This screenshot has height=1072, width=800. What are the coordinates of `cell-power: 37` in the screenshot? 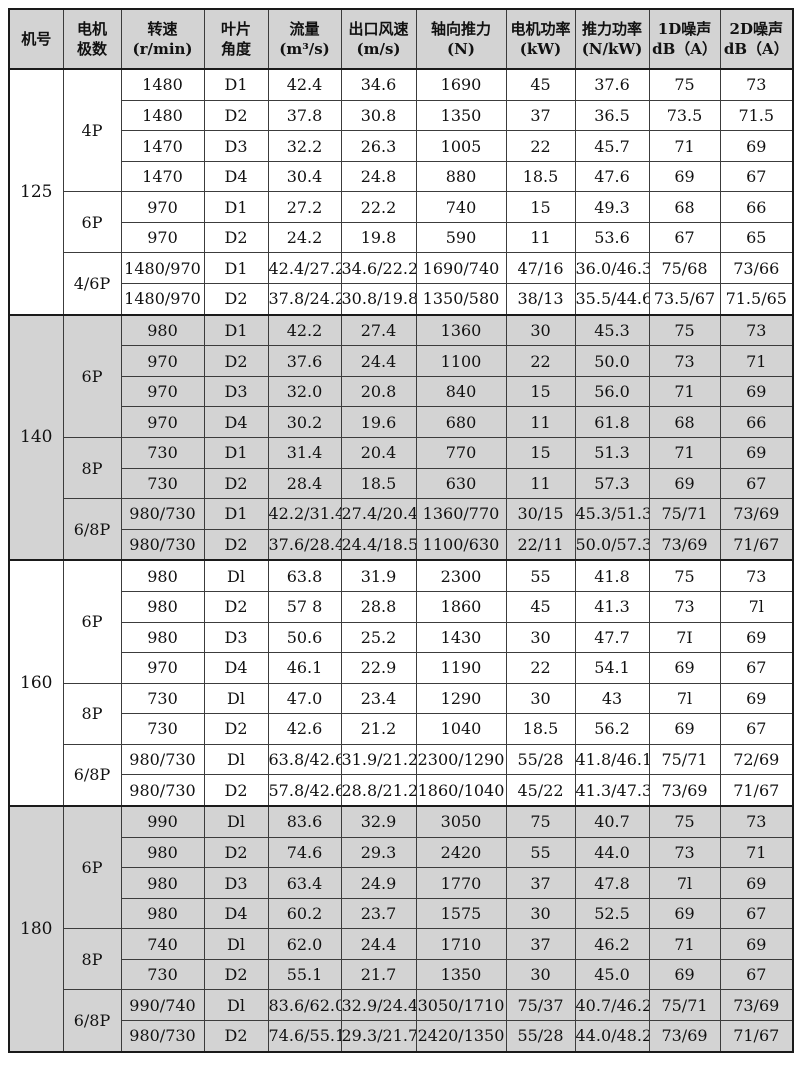 It's located at (540, 115).